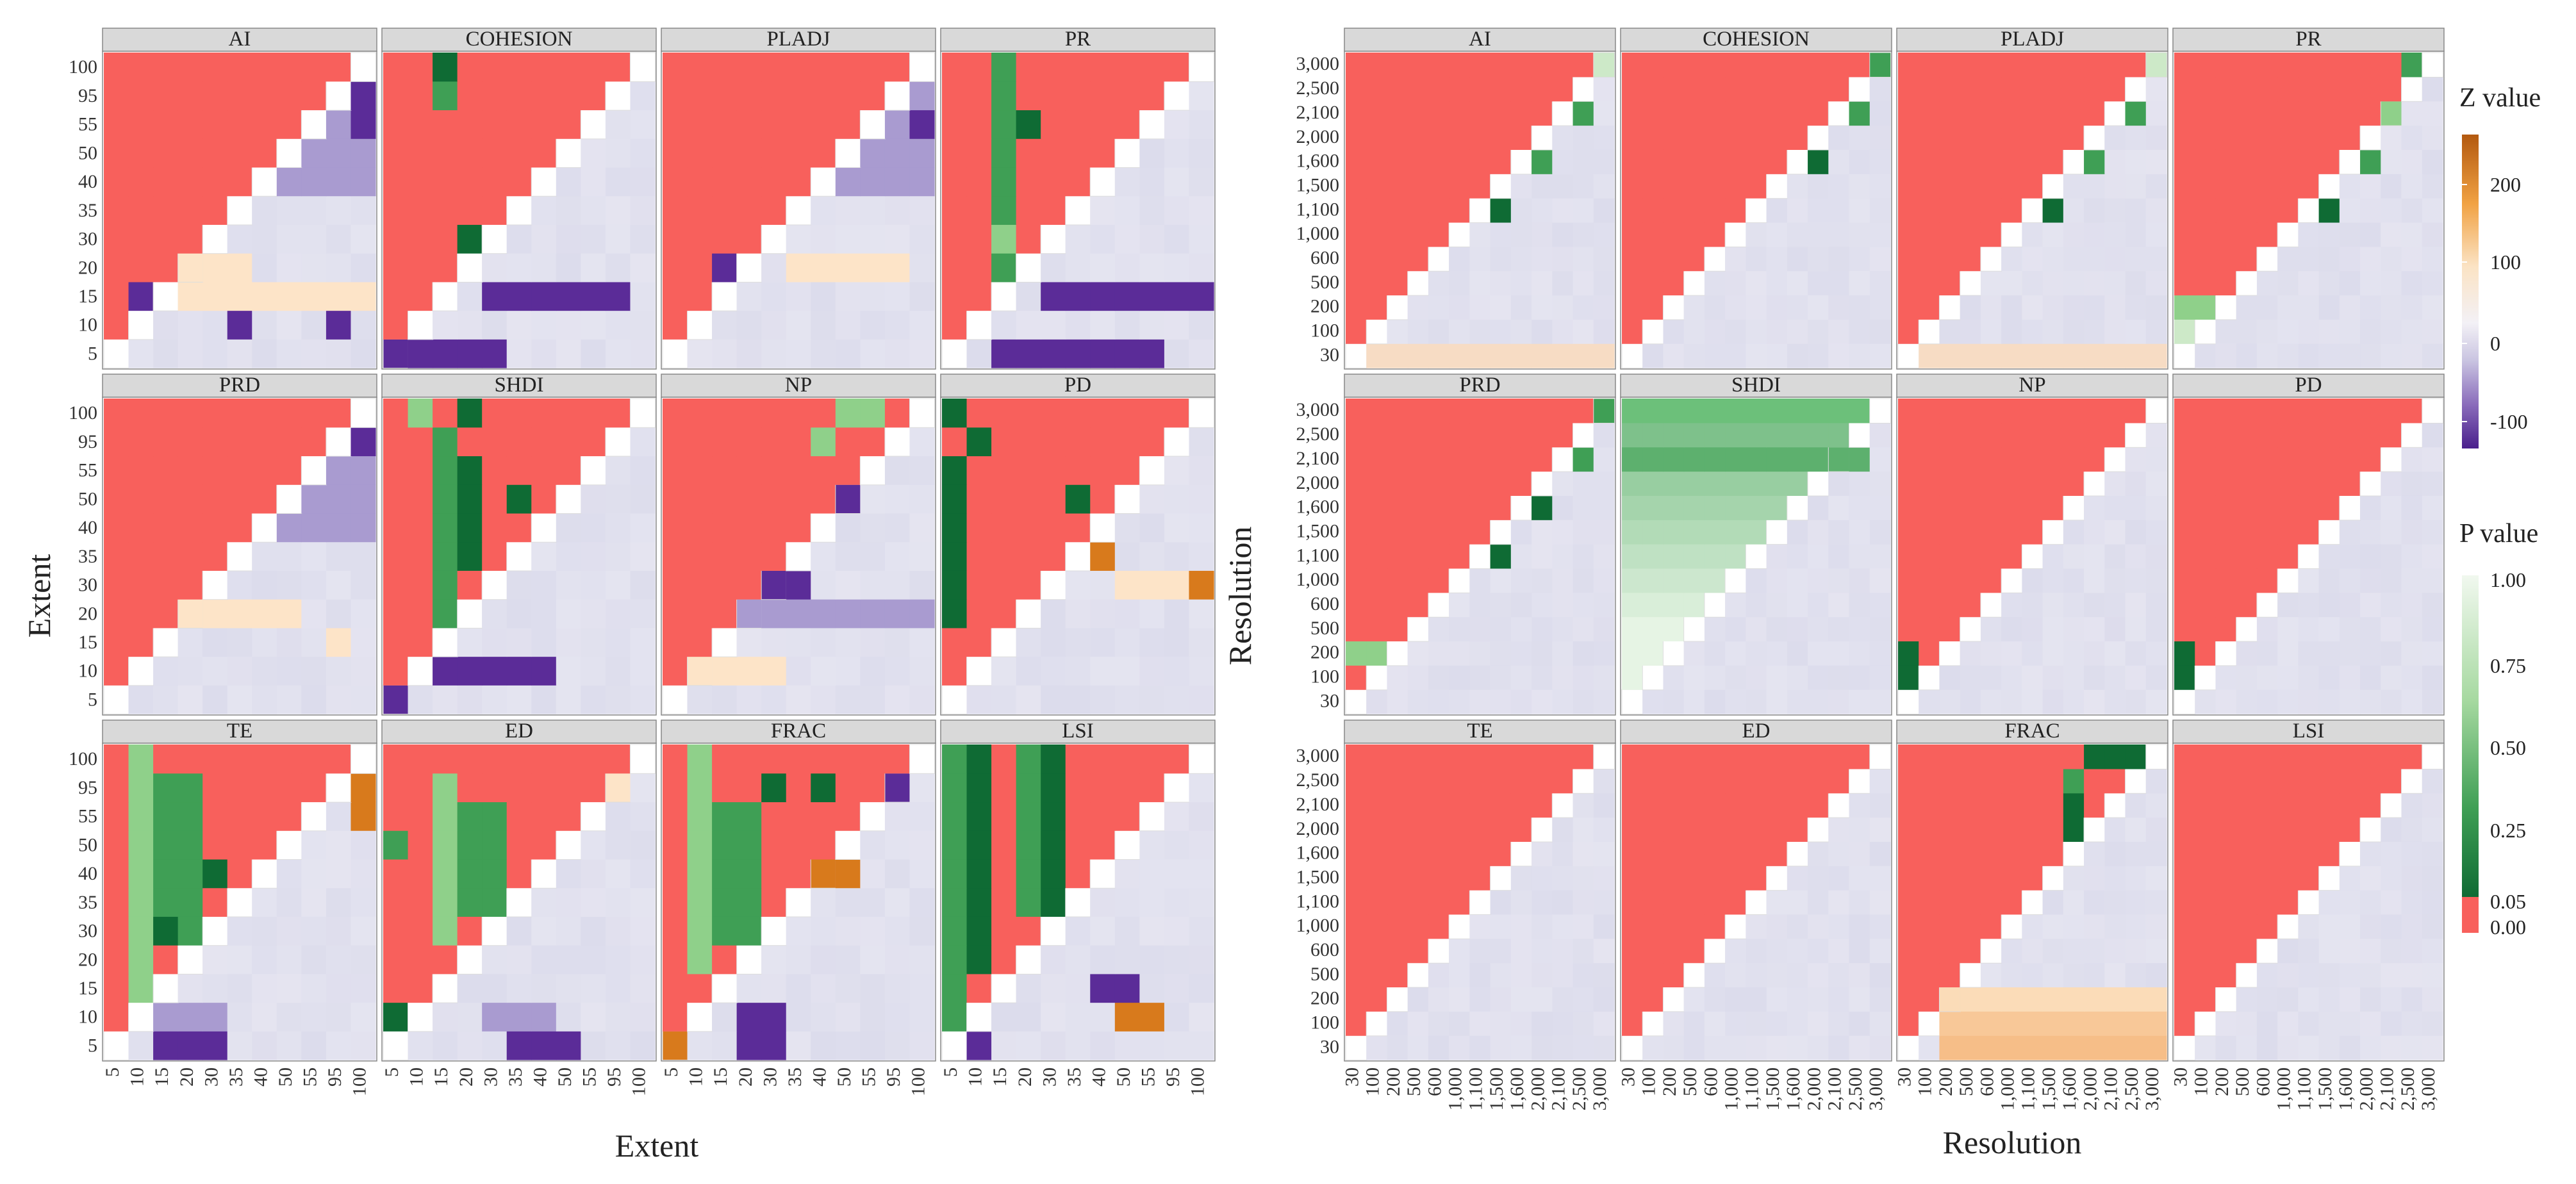 The height and width of the screenshot is (1184, 2576). I want to click on panel-1-pladj: PLADJ, so click(2032, 199).